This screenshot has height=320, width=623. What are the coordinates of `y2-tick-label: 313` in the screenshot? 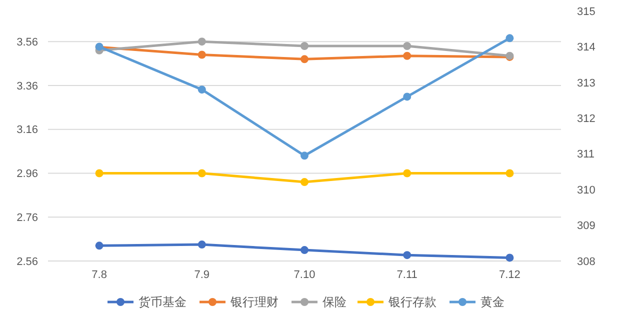 It's located at (586, 83).